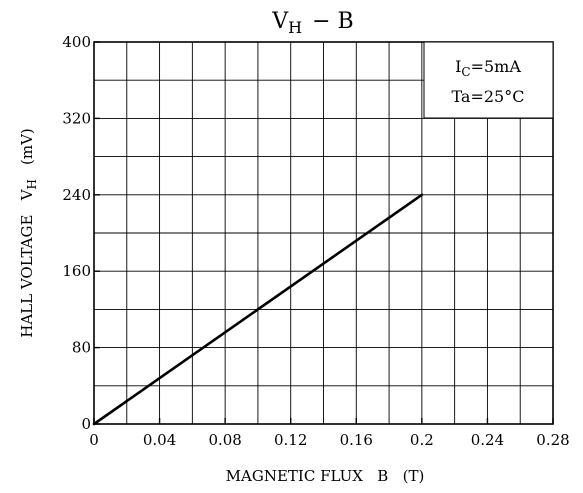  Describe the element at coordinates (552, 440) in the screenshot. I see `x-tick-label: 0.28` at that location.